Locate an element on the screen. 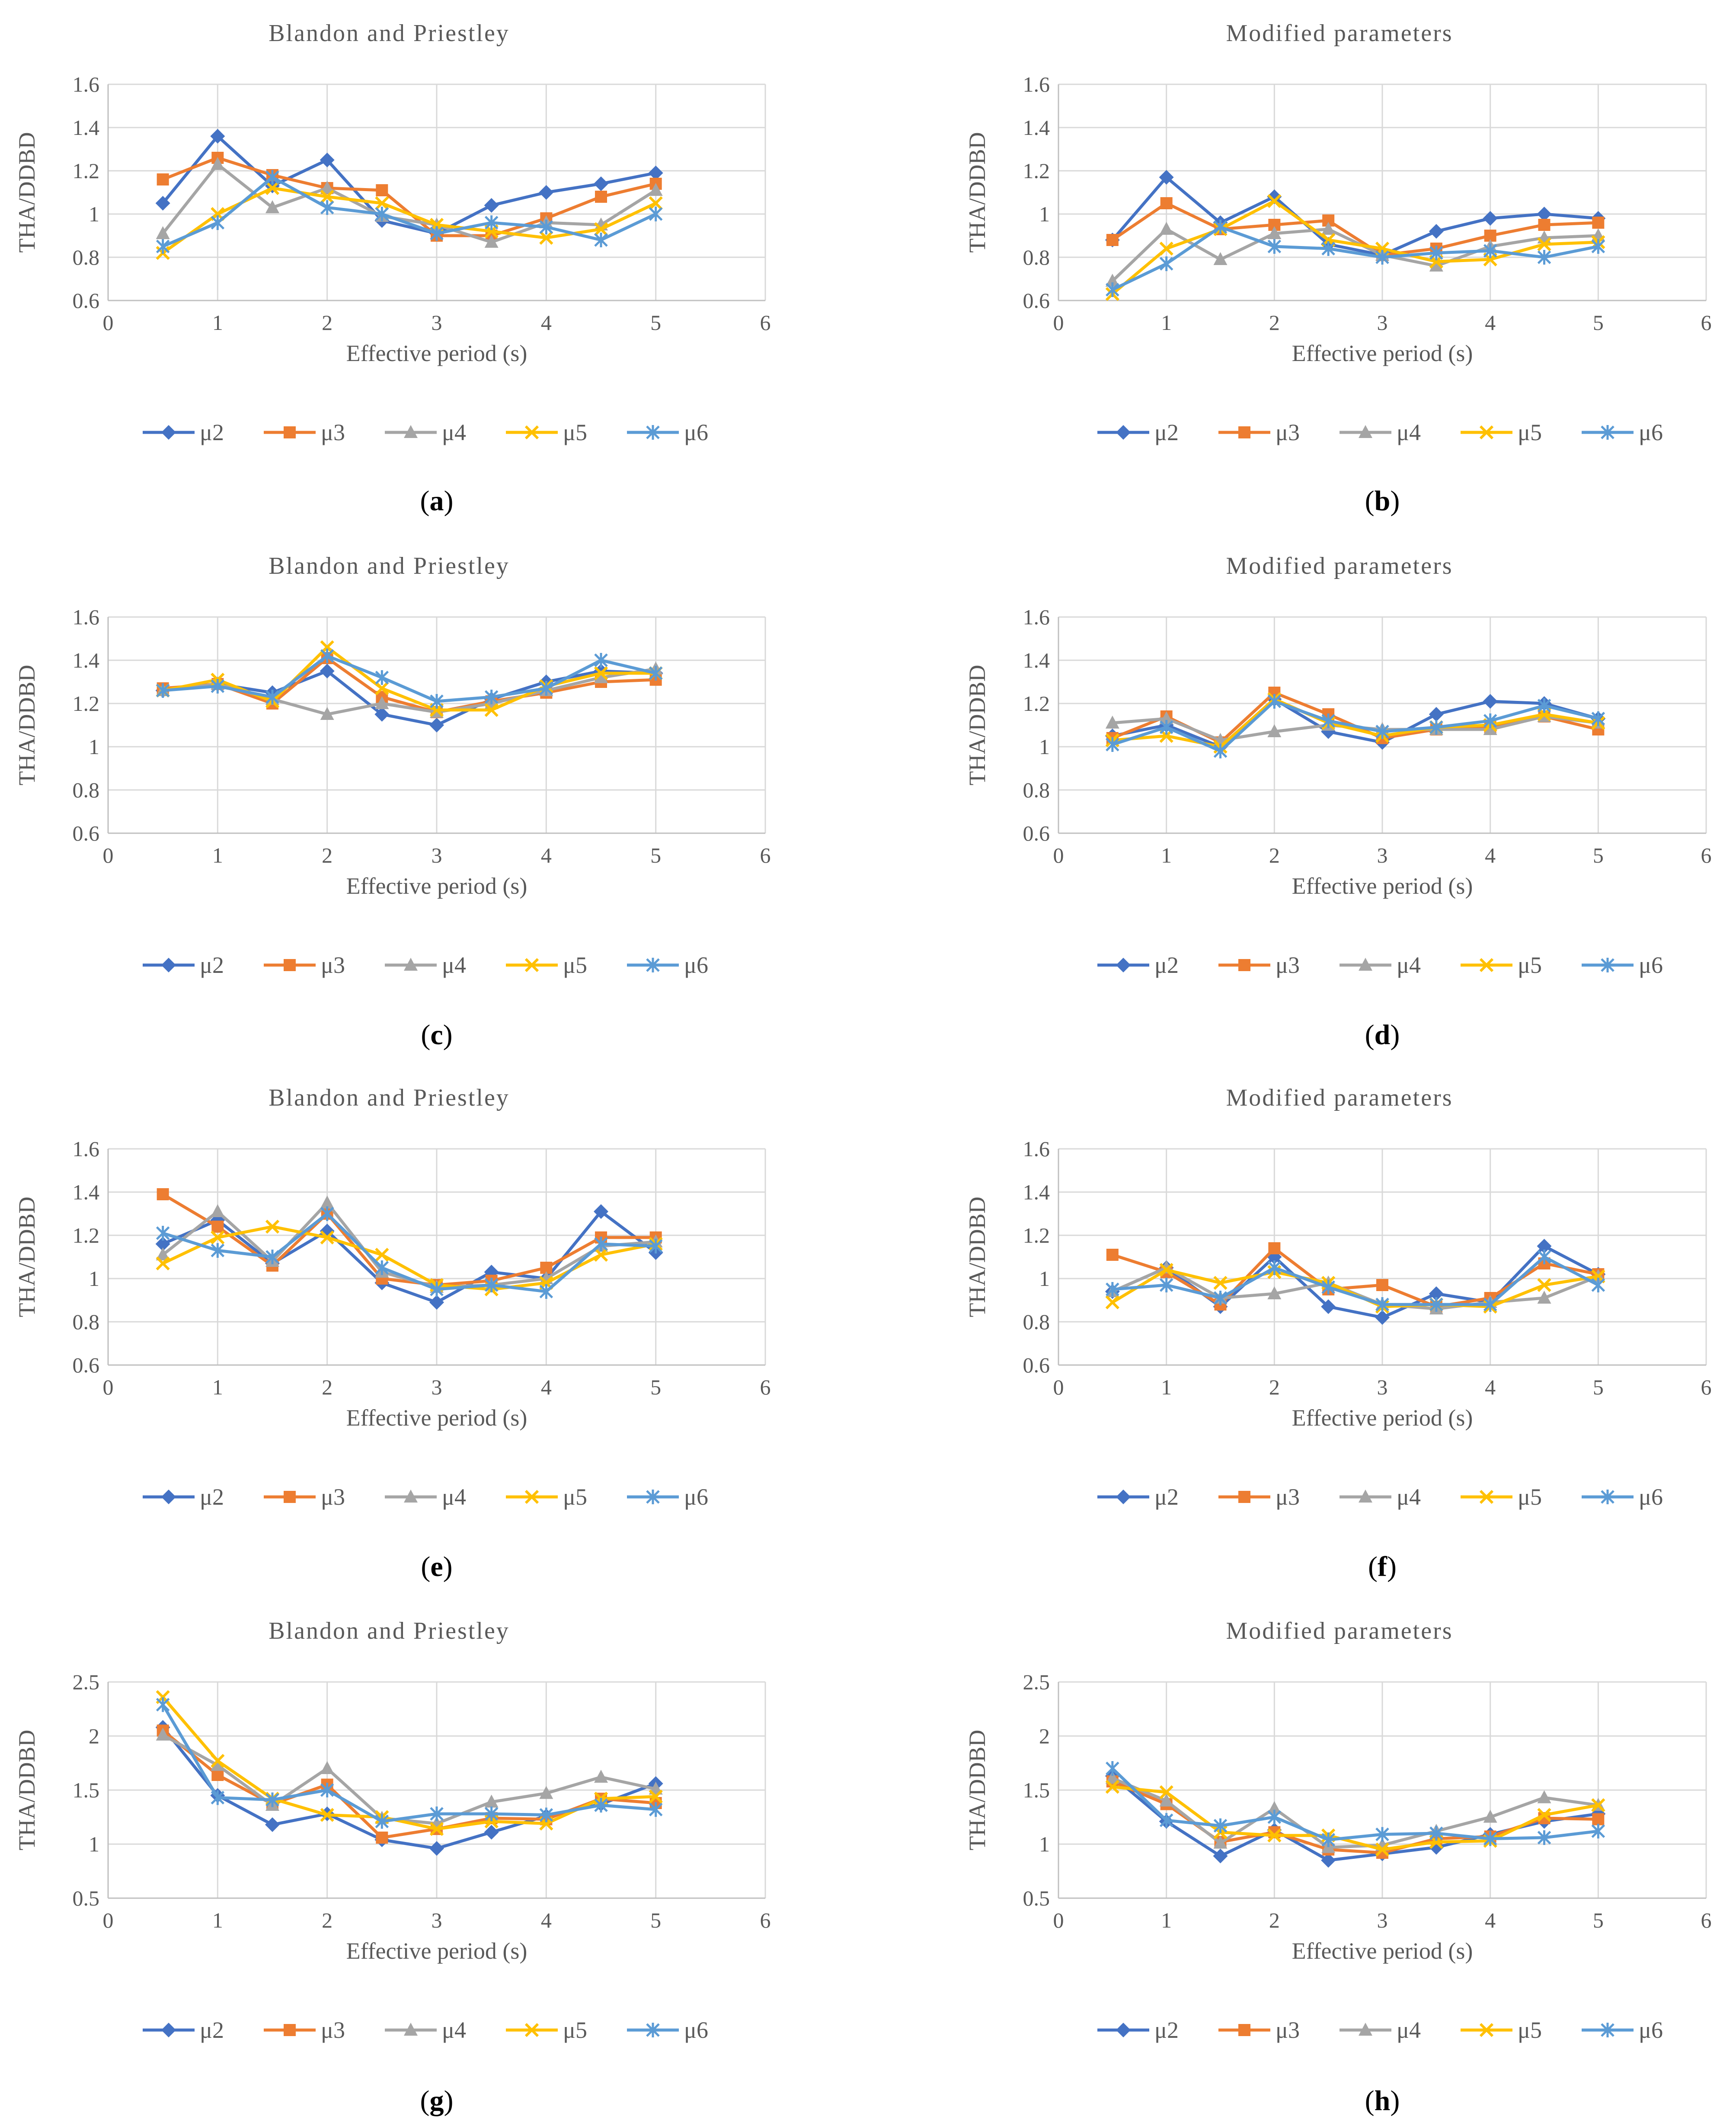 The image size is (1736, 2123). caption-letter: g is located at coordinates (437, 2101).